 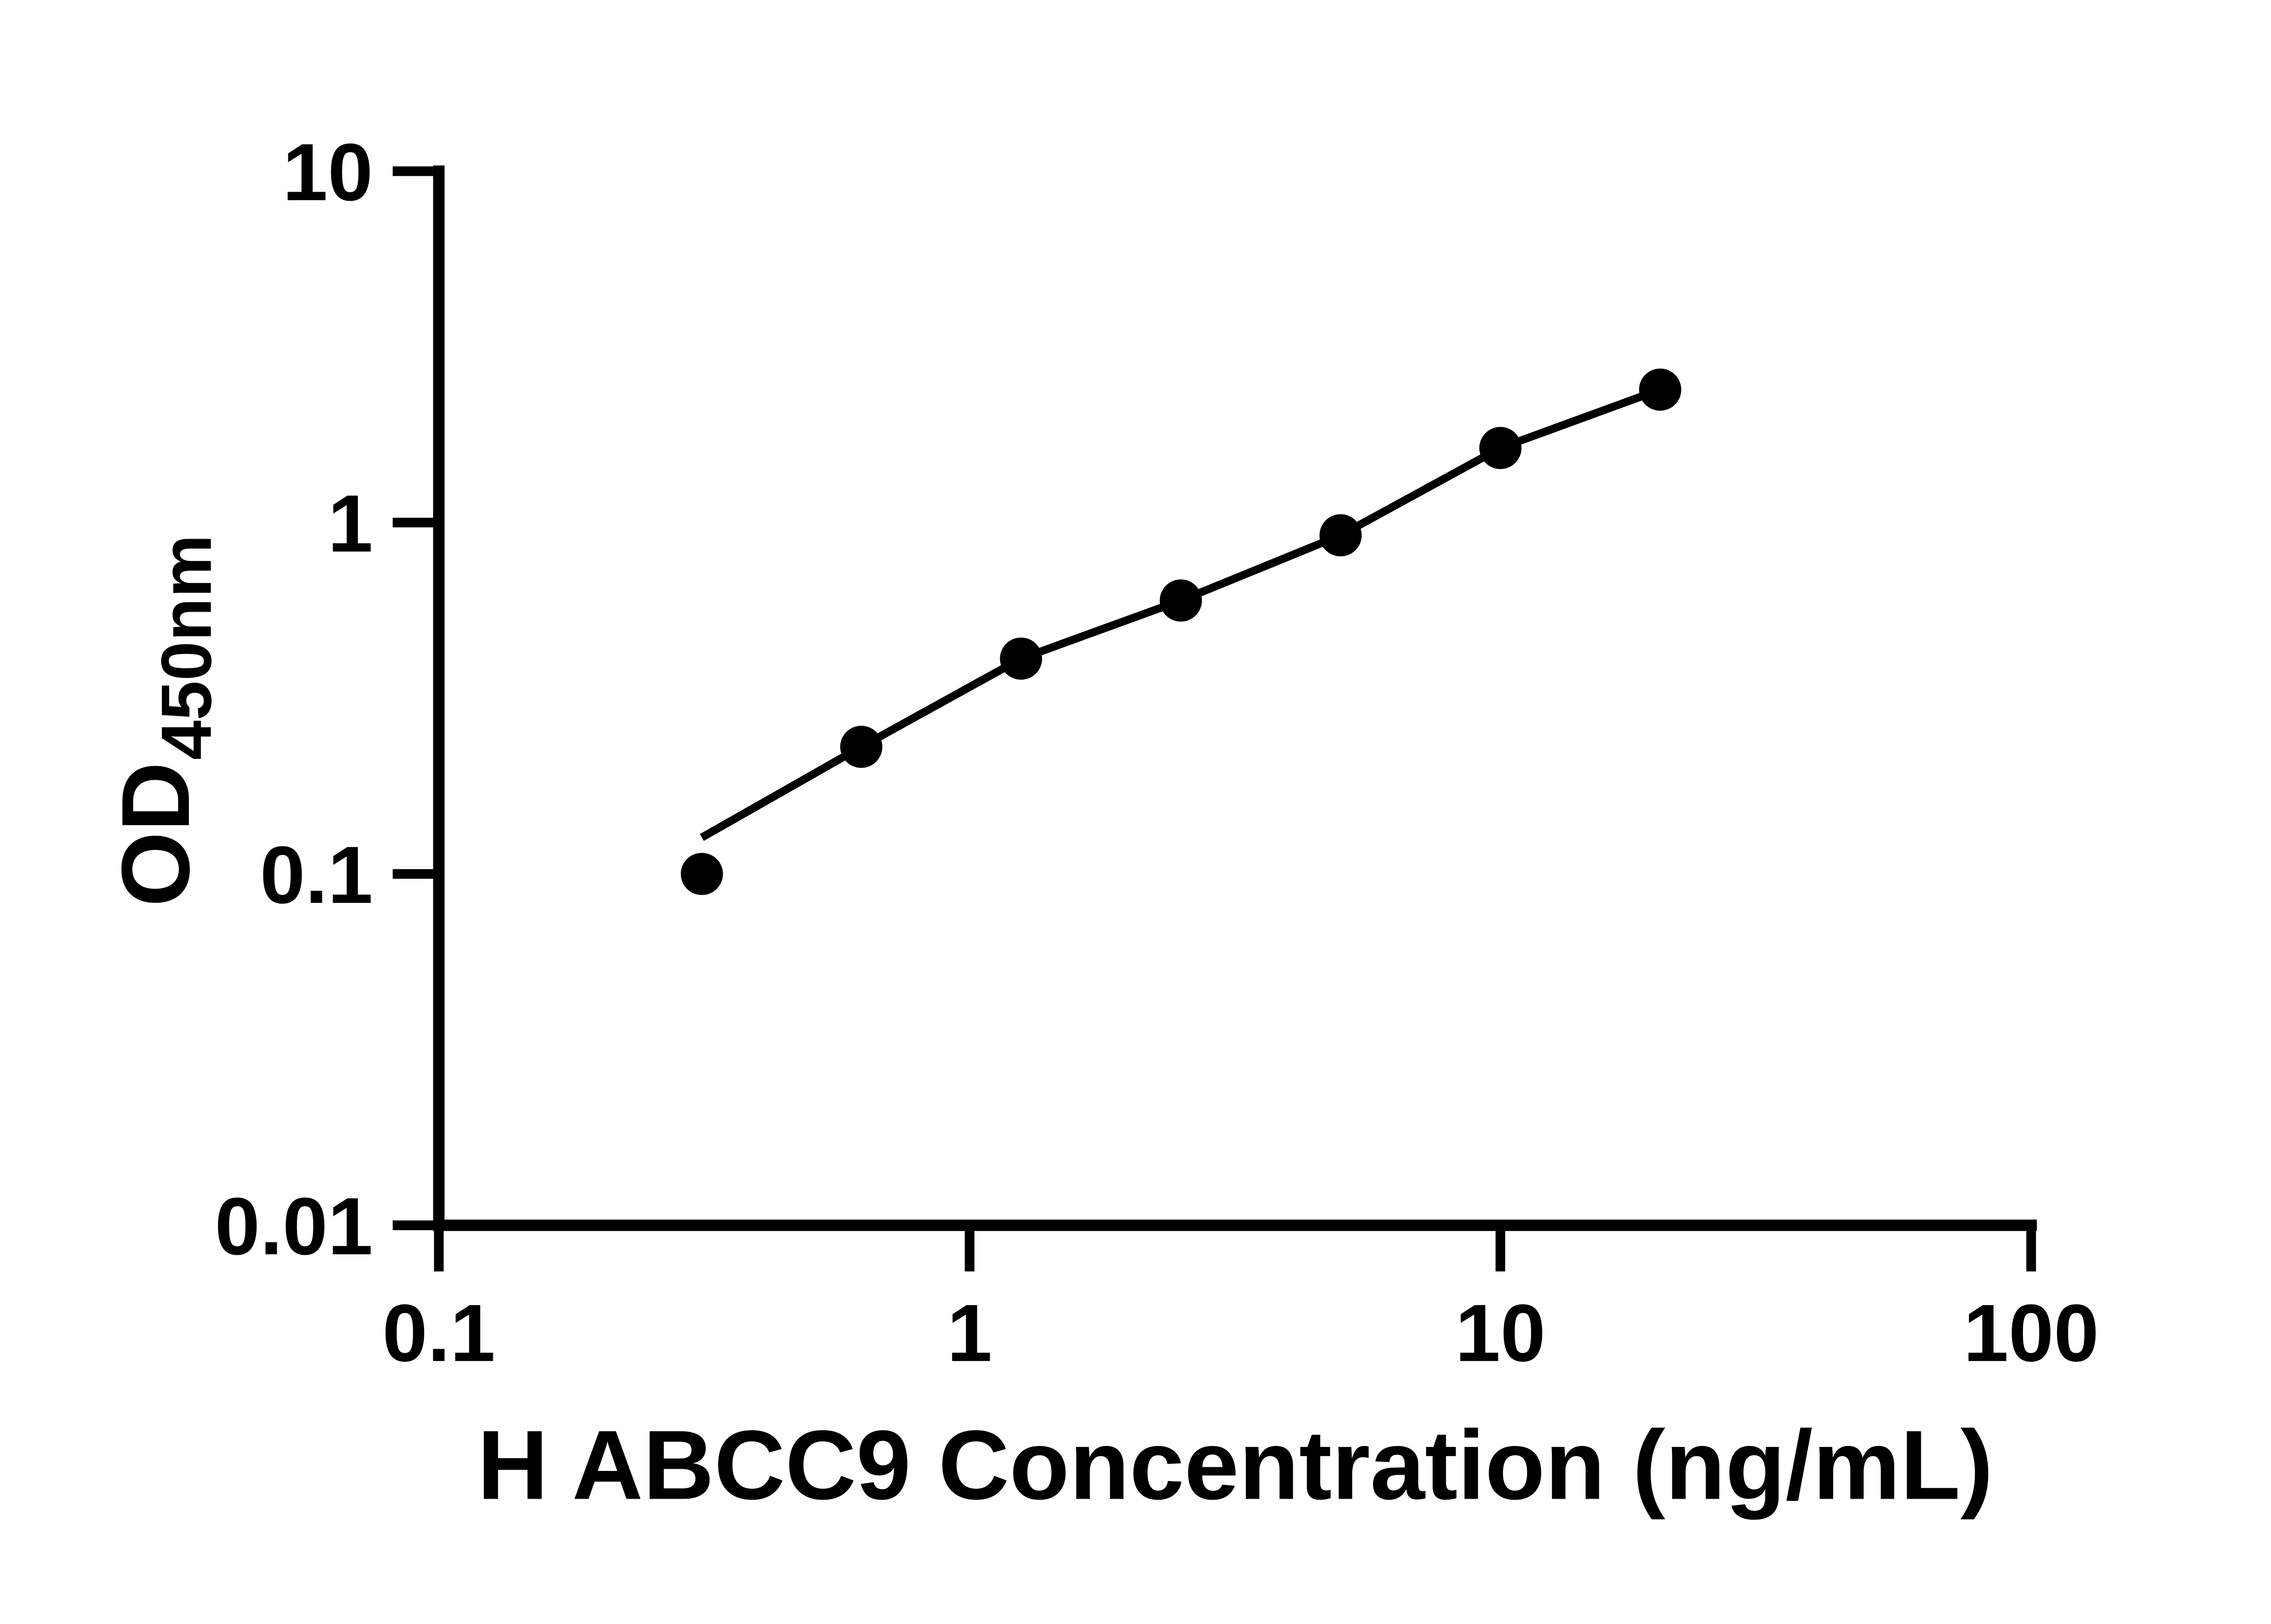 I want to click on y-axis-title-subscript: 450nm, so click(x=186, y=647).